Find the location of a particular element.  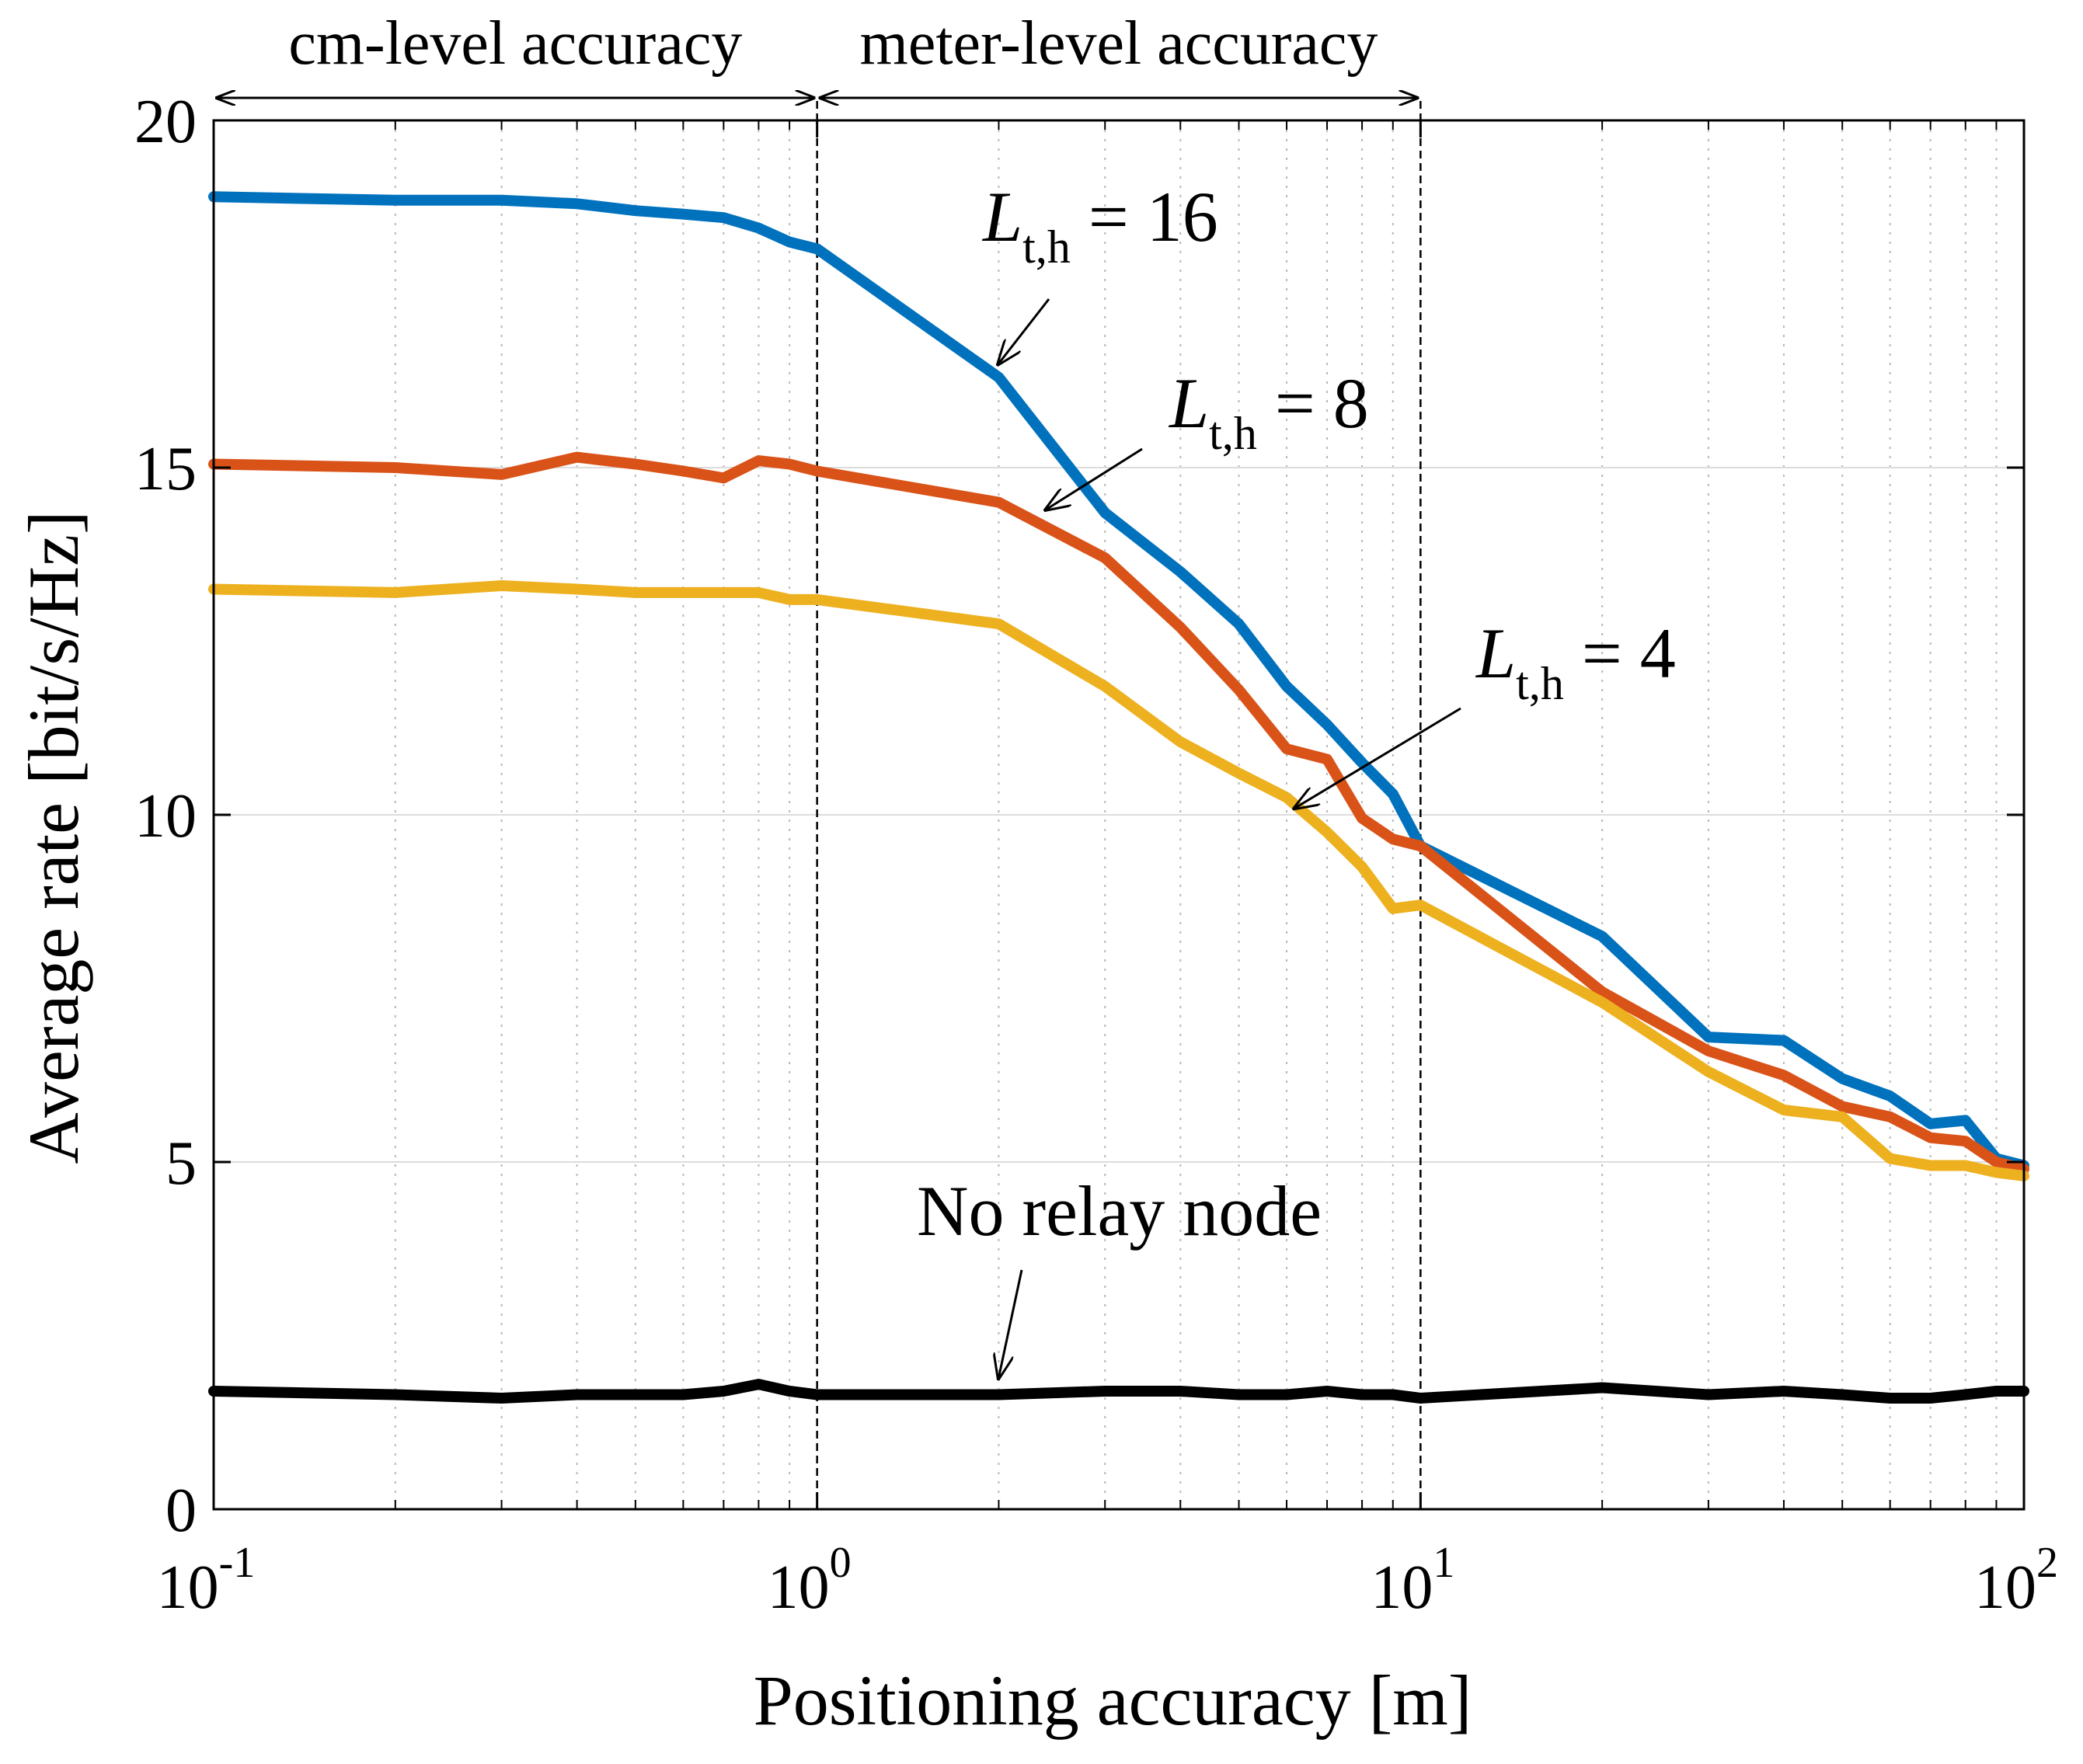

annotation-label: Lt,h = 4 is located at coordinates (1575, 661).